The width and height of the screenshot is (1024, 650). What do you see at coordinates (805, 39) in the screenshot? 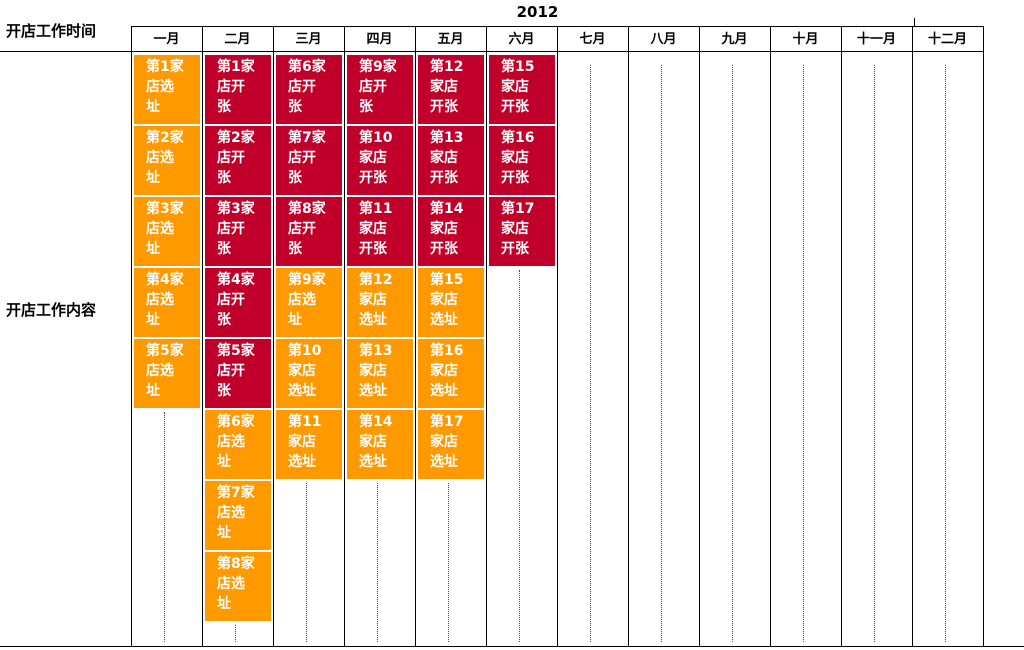
I see `month-header: 十月` at bounding box center [805, 39].